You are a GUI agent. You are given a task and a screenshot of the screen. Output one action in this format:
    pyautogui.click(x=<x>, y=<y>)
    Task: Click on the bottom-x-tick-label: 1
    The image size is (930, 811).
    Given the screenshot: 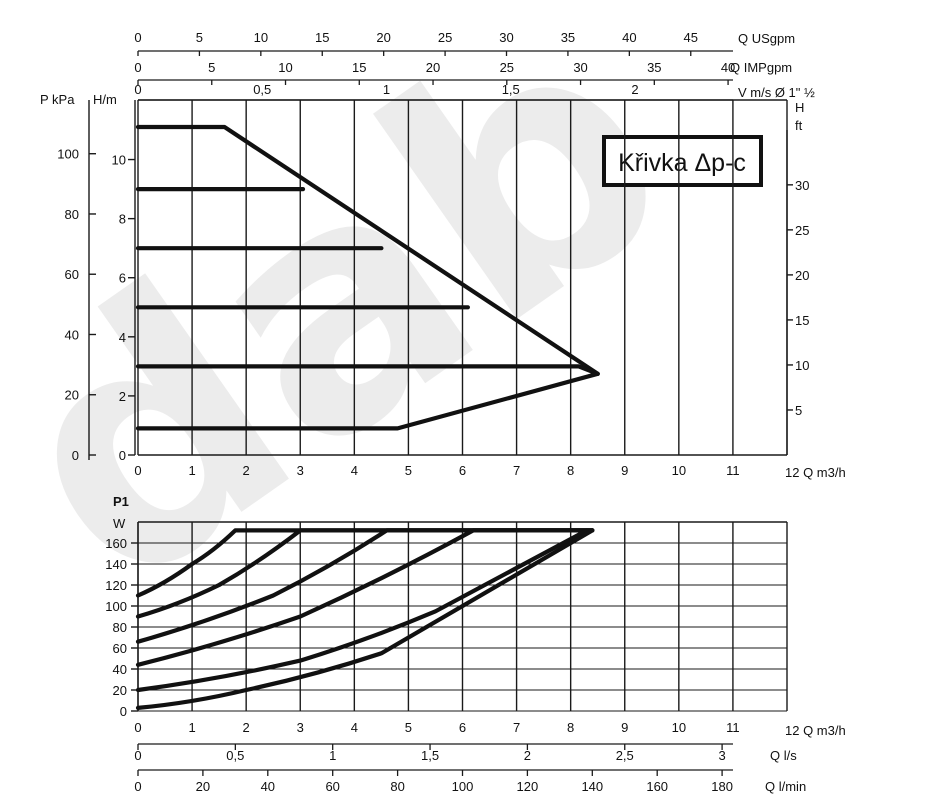 What is the action you would take?
    pyautogui.click(x=191, y=727)
    